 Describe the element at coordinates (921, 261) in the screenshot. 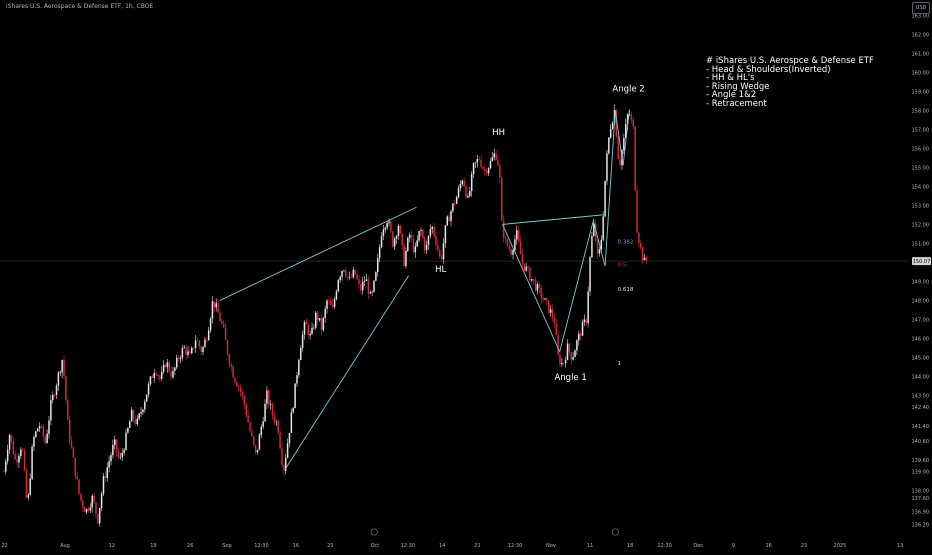

I see `last-price-badge` at that location.